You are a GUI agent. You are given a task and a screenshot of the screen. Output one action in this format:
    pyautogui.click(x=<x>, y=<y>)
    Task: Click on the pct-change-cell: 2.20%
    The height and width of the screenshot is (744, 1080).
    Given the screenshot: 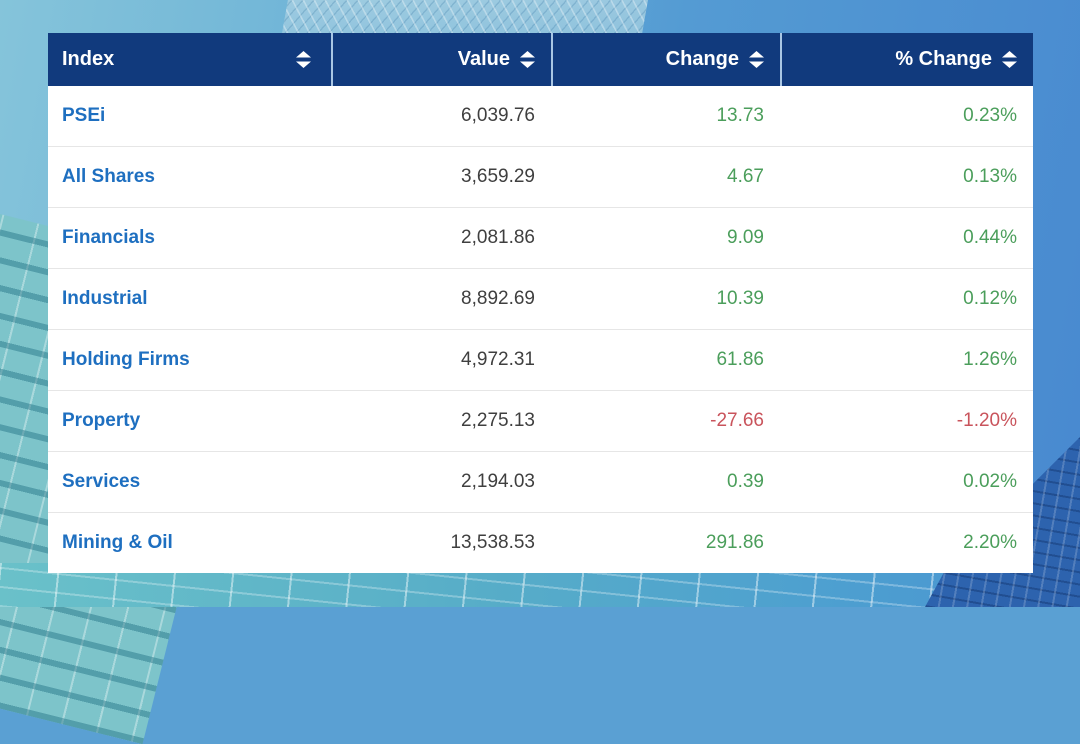 What is the action you would take?
    pyautogui.click(x=990, y=542)
    